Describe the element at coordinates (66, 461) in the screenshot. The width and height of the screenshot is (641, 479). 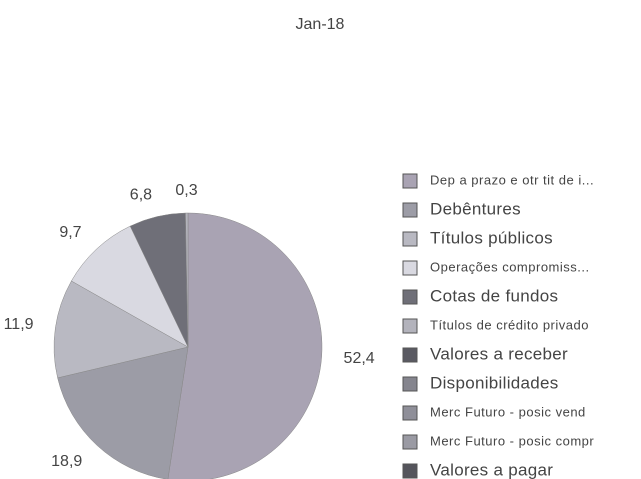
I see `data-label: 18,9` at that location.